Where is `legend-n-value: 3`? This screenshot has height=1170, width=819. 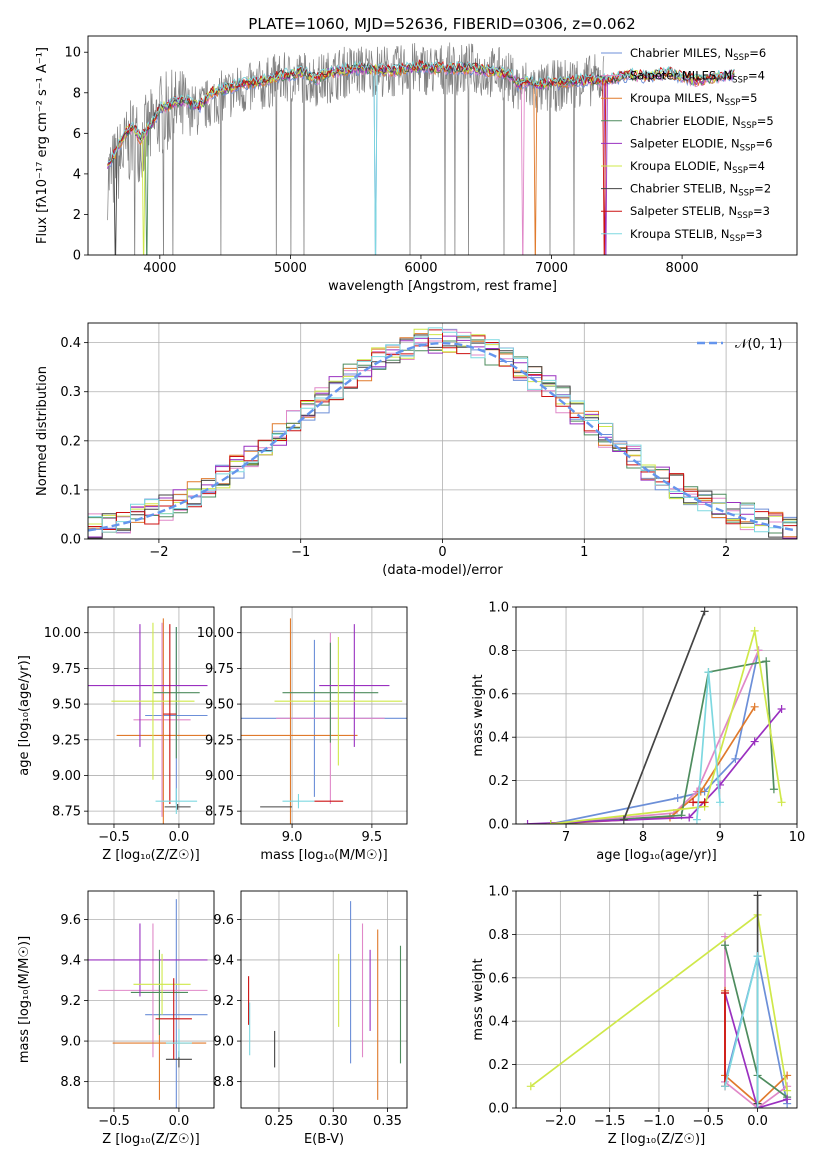
legend-n-value: 3 is located at coordinates (766, 211).